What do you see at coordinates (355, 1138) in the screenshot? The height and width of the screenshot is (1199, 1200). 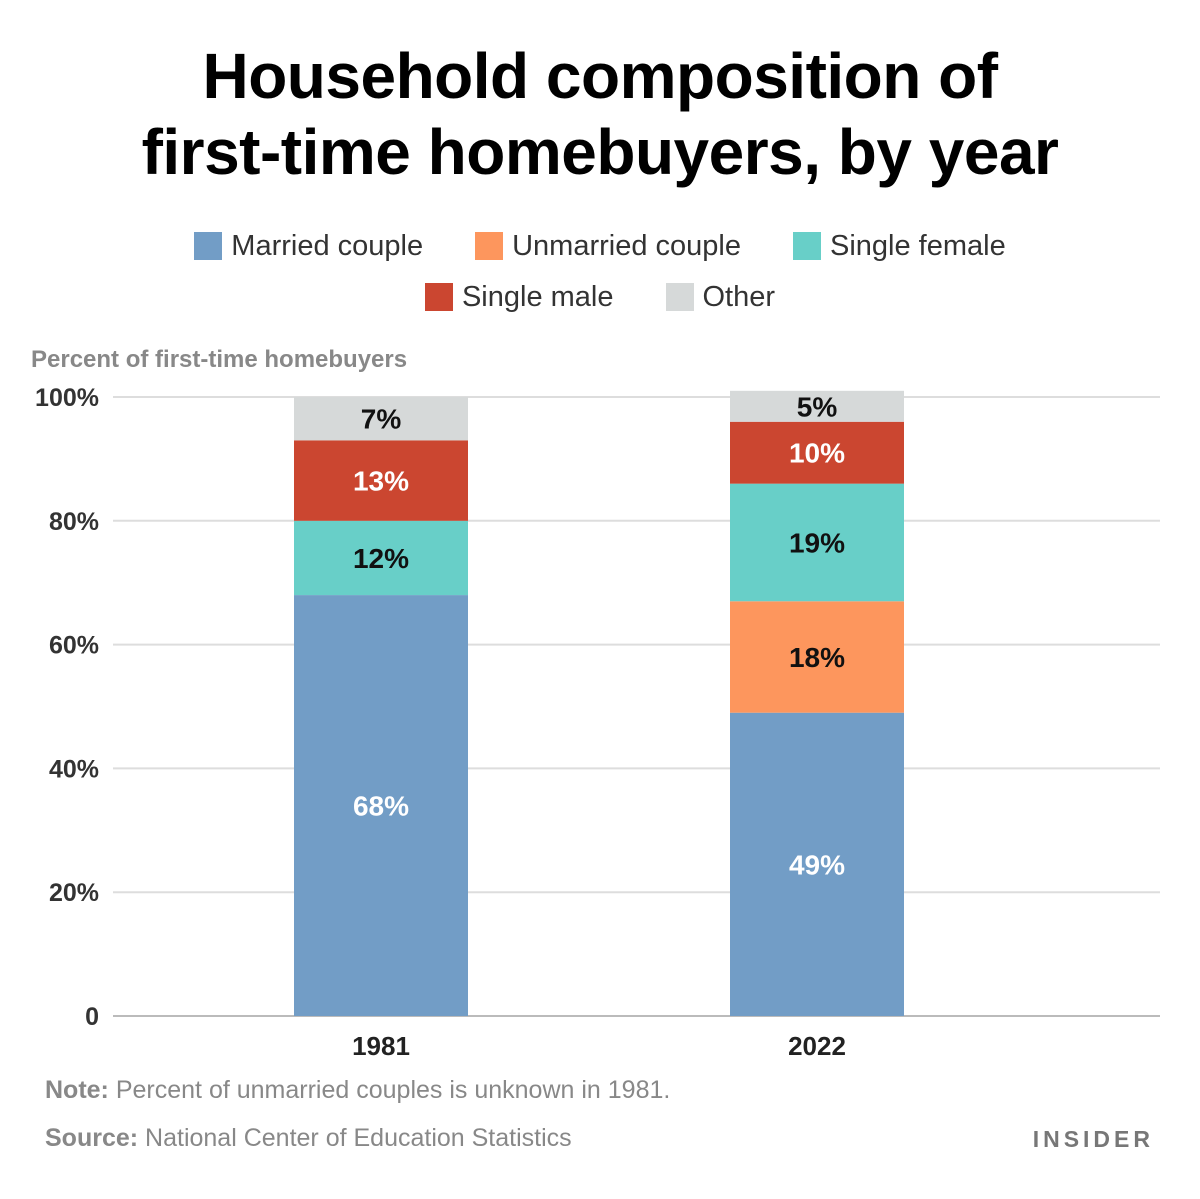 I see `source-text: National Center of Education Statistics` at bounding box center [355, 1138].